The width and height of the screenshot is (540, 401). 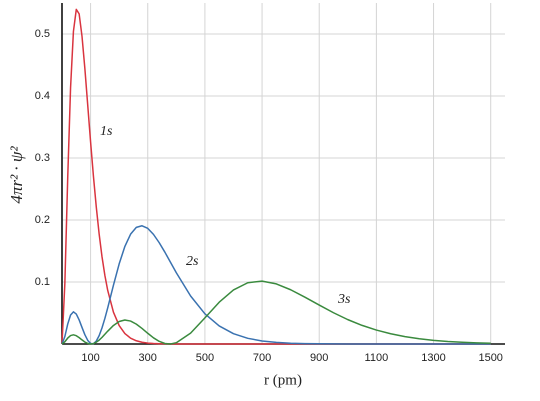 What do you see at coordinates (42, 282) in the screenshot?
I see `y-tick-label: 0.1` at bounding box center [42, 282].